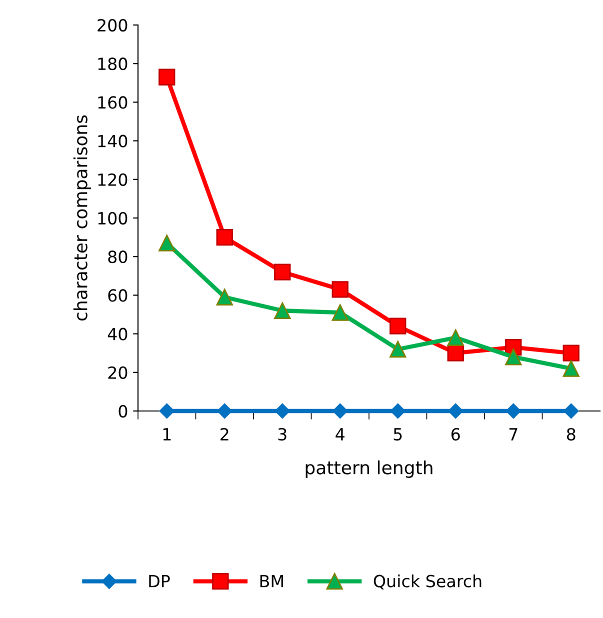 The height and width of the screenshot is (618, 603). What do you see at coordinates (369, 469) in the screenshot?
I see `x-axis-title: pattern length` at bounding box center [369, 469].